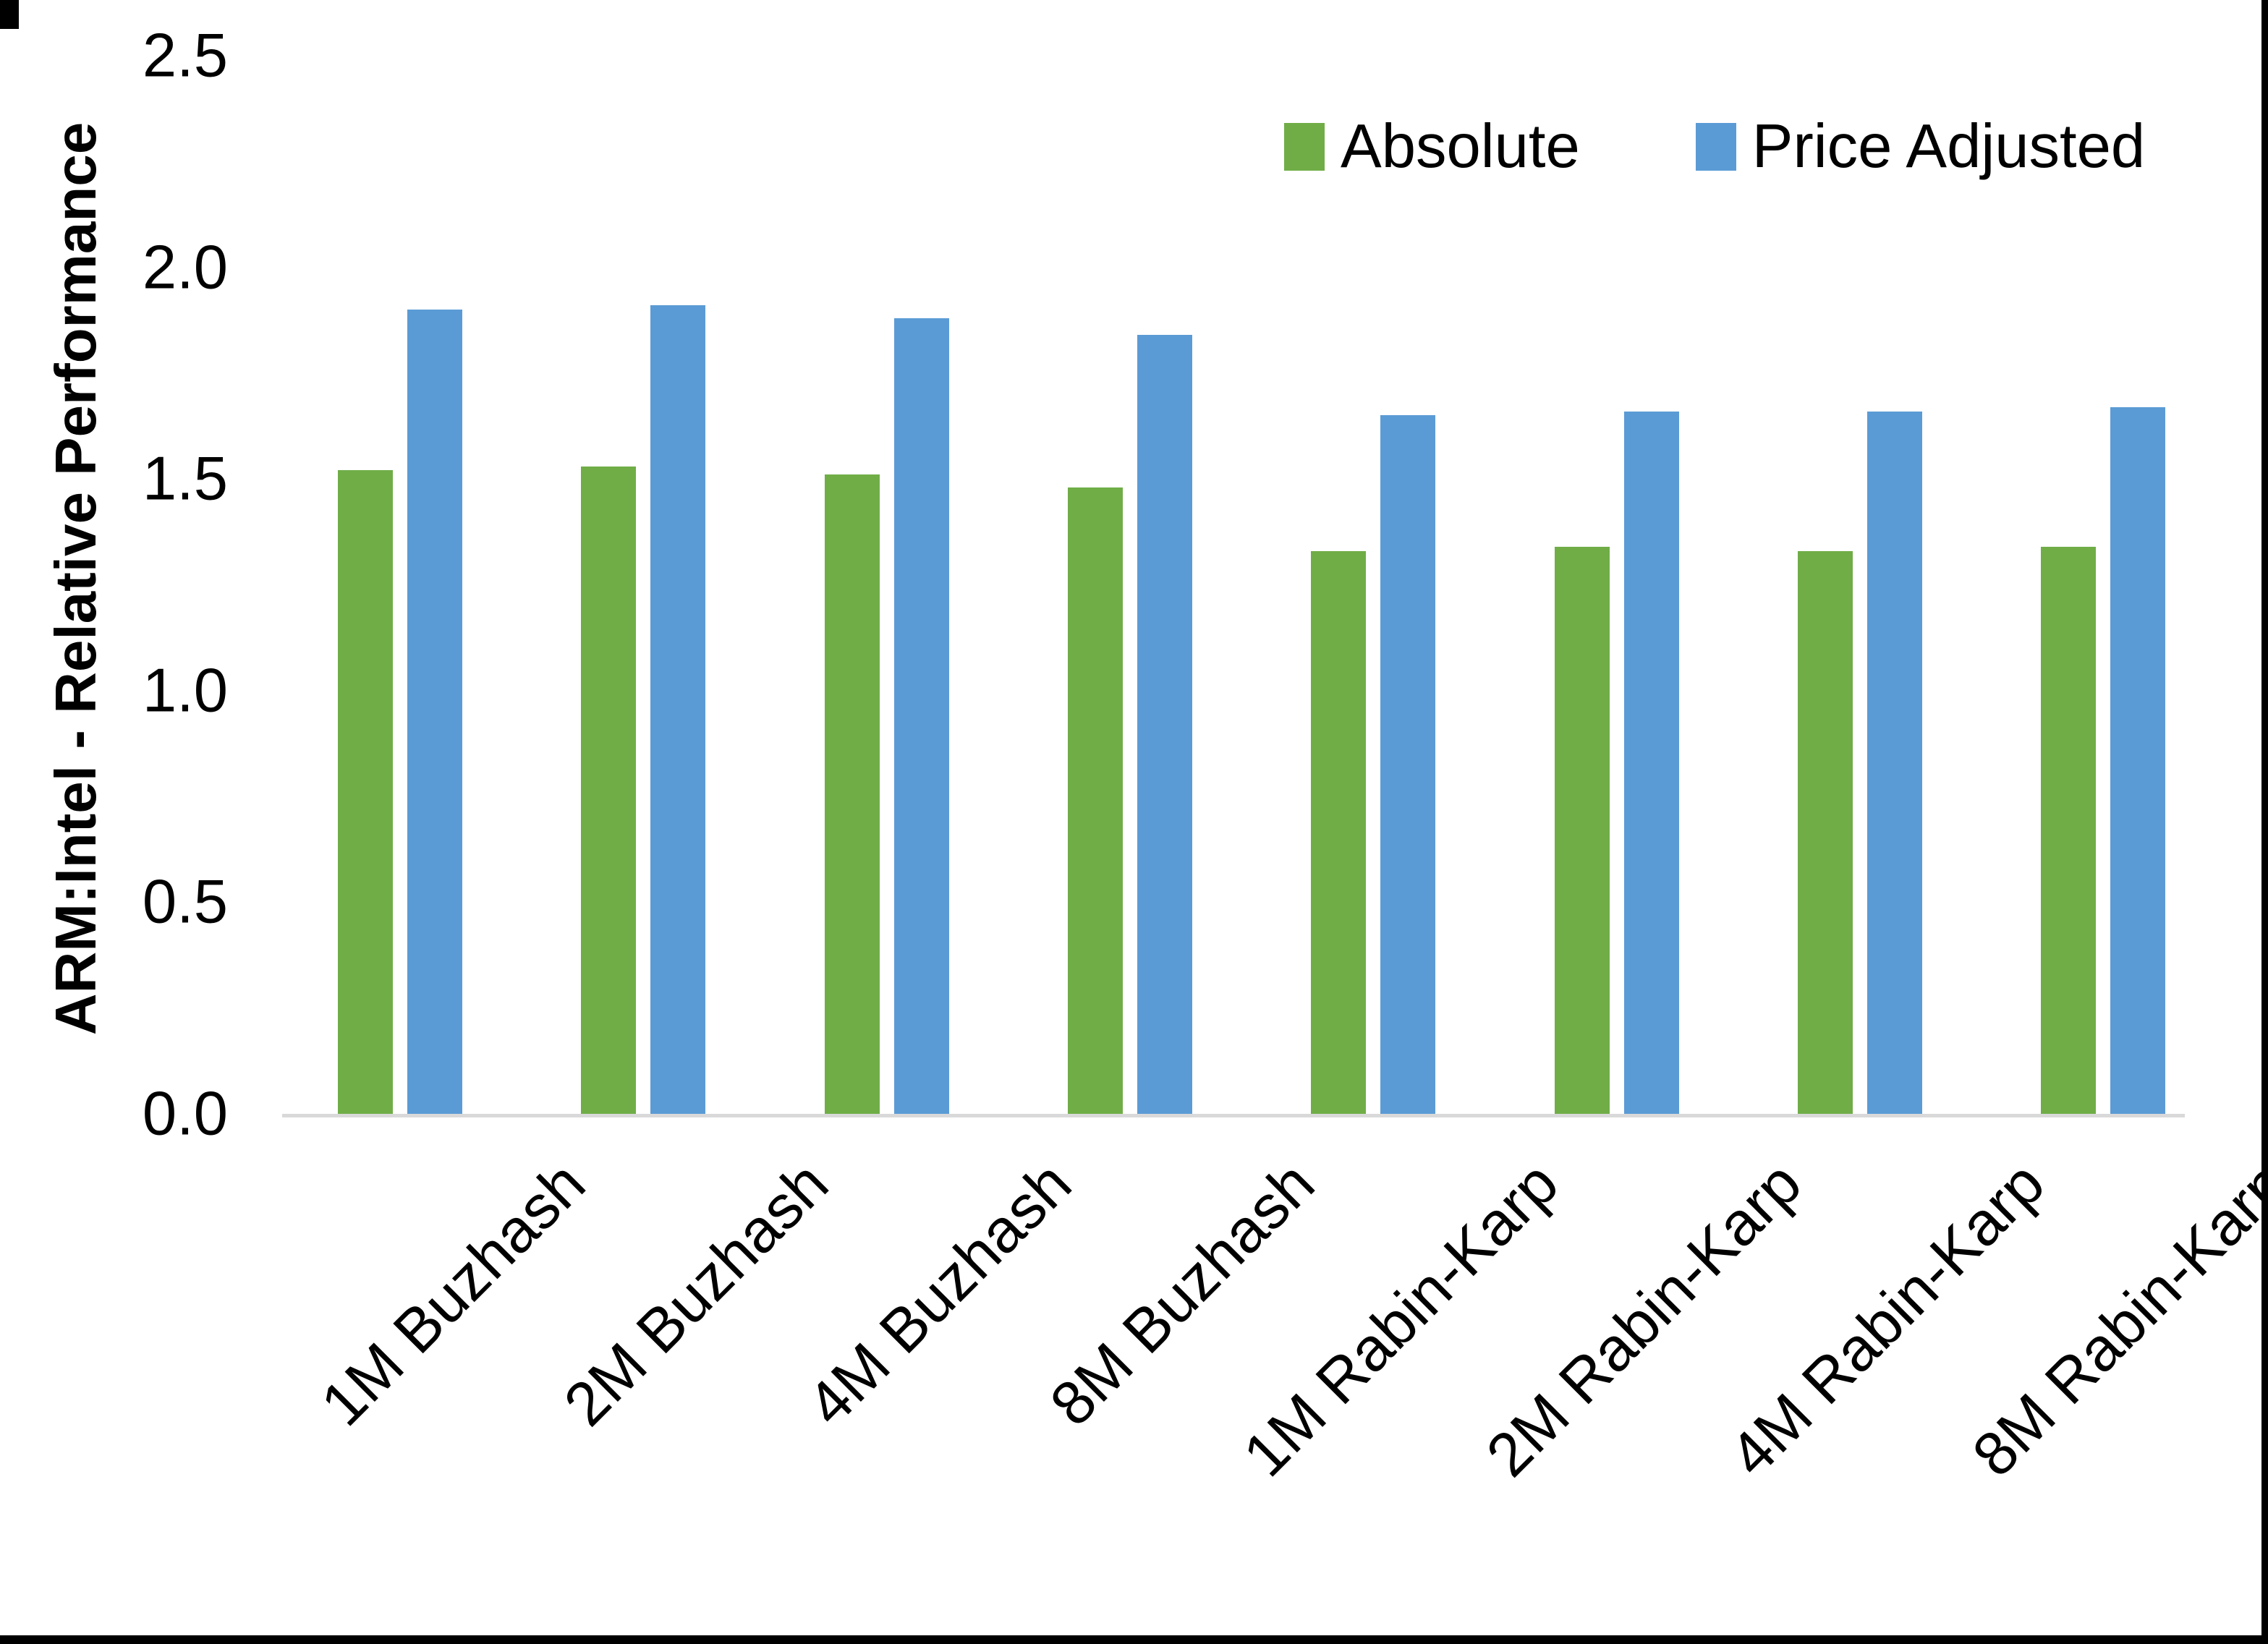 This screenshot has width=2268, height=1644. I want to click on y-tick-label: 2.5, so click(185, 55).